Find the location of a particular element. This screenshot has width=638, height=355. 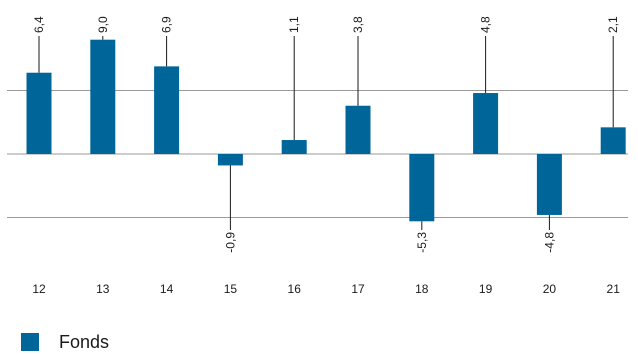

x-tick-label: 18 is located at coordinates (422, 289).